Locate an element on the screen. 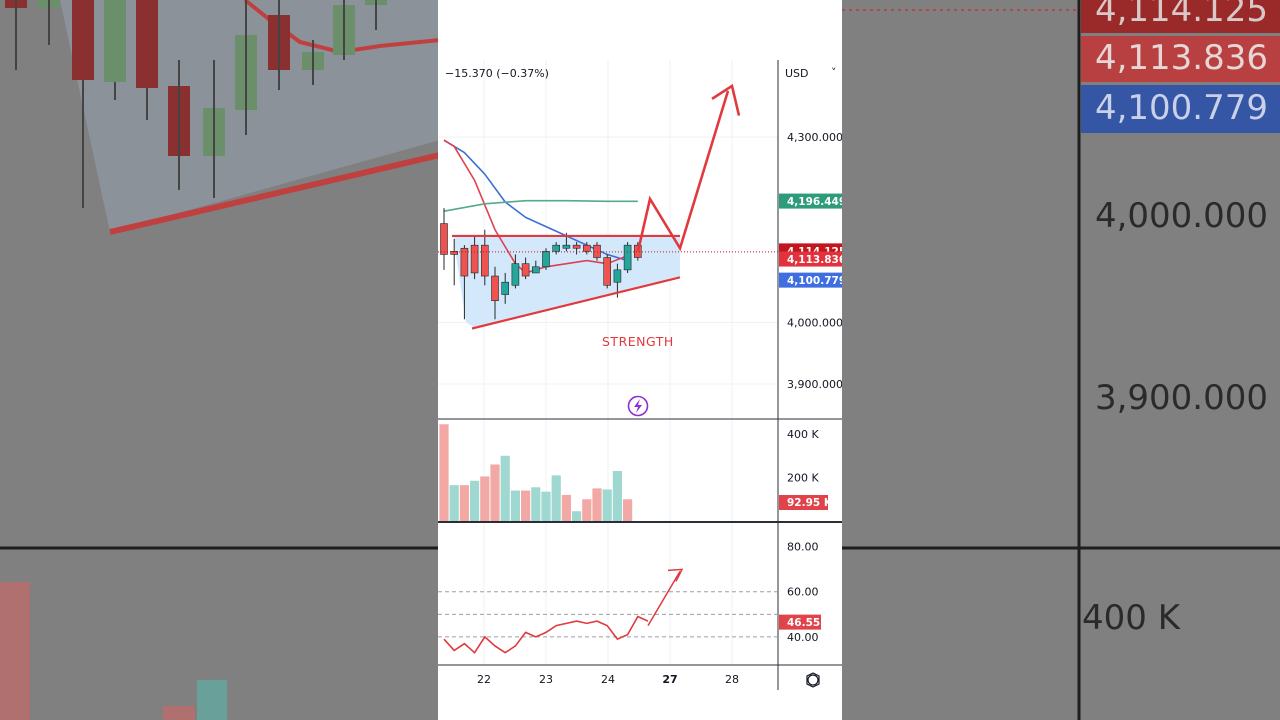 The height and width of the screenshot is (720, 1280). strength-annotation: STRENGTH is located at coordinates (638, 341).